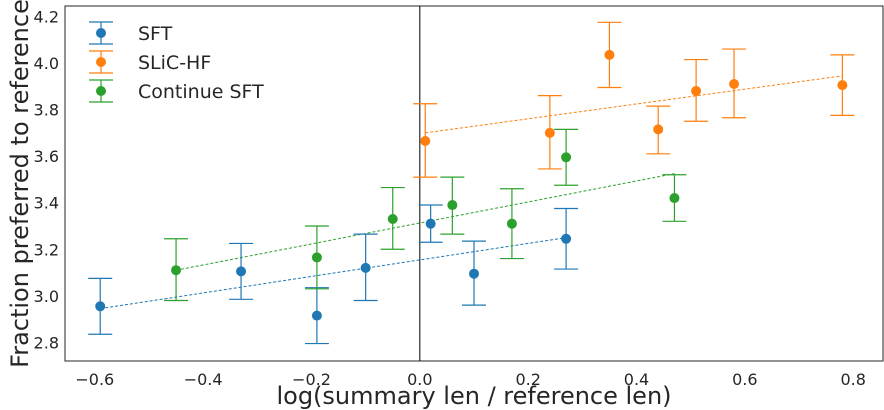 The height and width of the screenshot is (410, 884). Describe the element at coordinates (46, 63) in the screenshot. I see `y-tick-label: 4.0` at that location.